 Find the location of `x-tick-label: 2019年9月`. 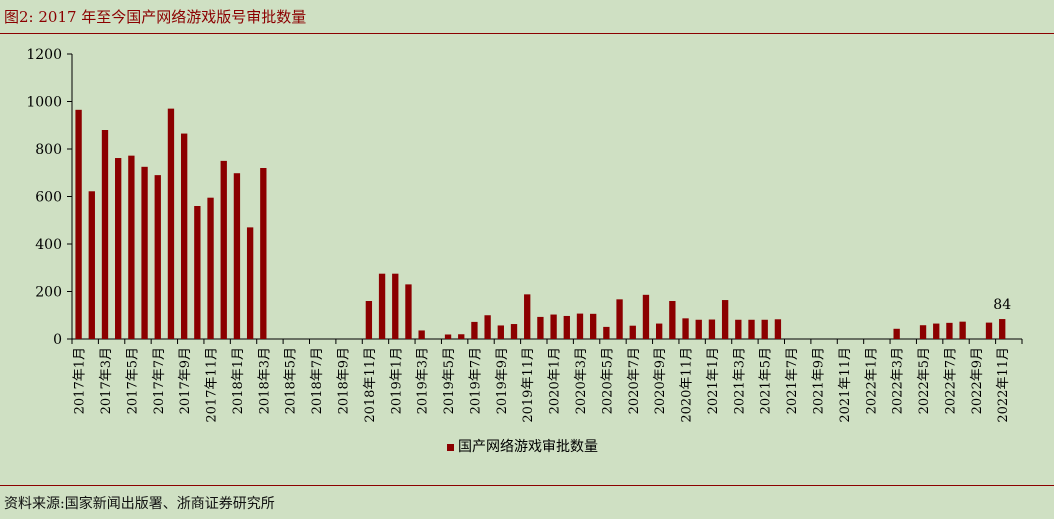

x-tick-label: 2019年9月 is located at coordinates (502, 380).